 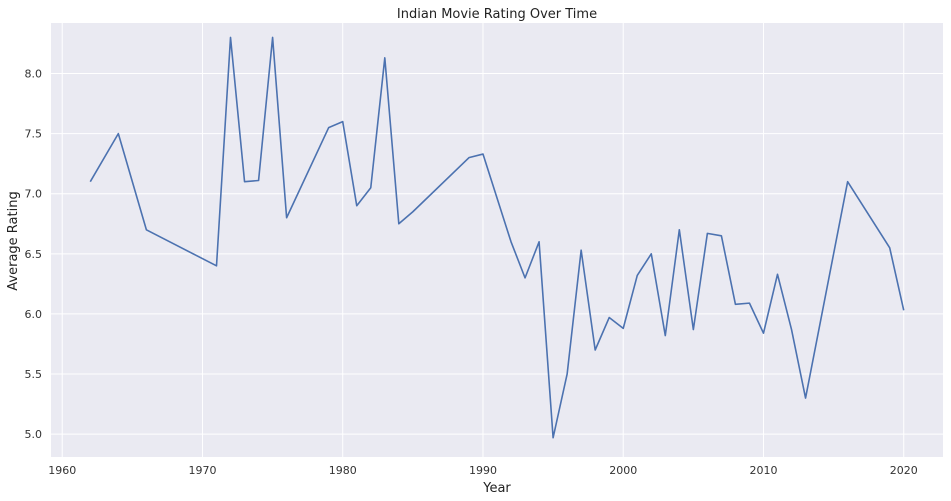 I want to click on y-tick-label: 6.0, so click(x=34, y=314).